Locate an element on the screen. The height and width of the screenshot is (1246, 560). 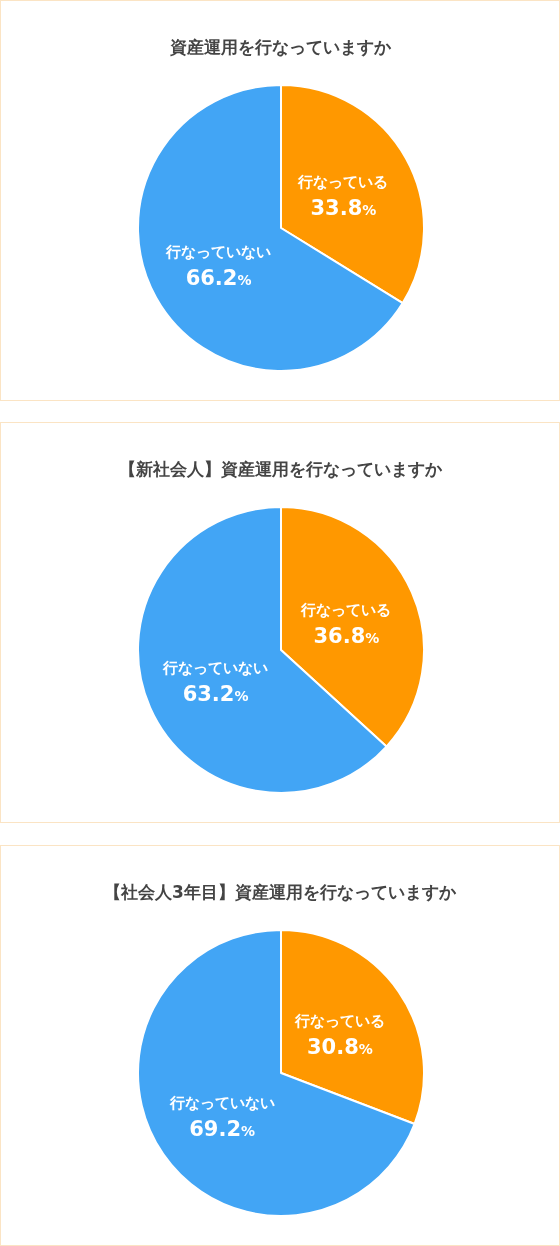
data-label: 69.2% is located at coordinates (222, 1128).